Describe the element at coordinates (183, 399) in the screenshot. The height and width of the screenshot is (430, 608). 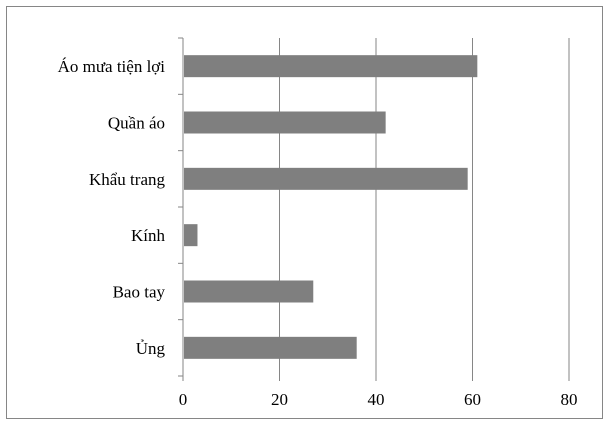
I see `x-tick-label-0: 0` at that location.